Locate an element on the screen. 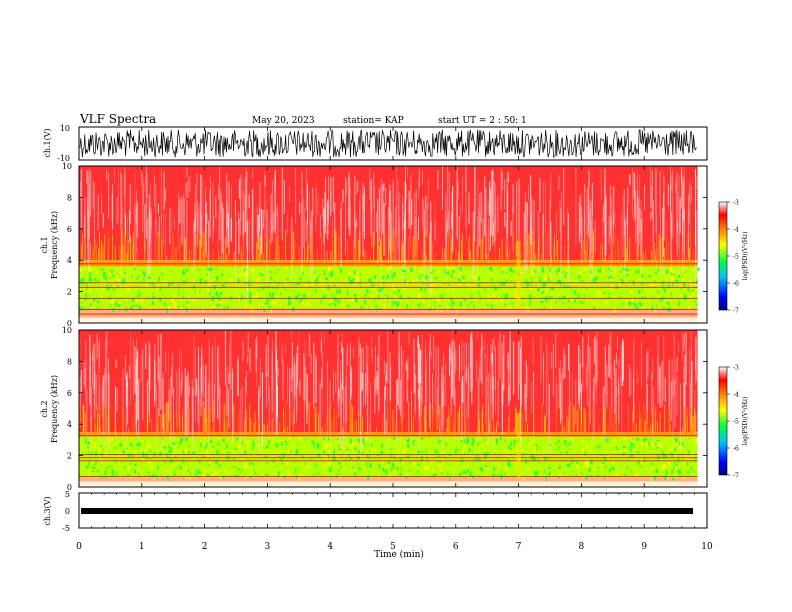 The image size is (792, 612). colorbar-tick-label: -3 is located at coordinates (736, 203).